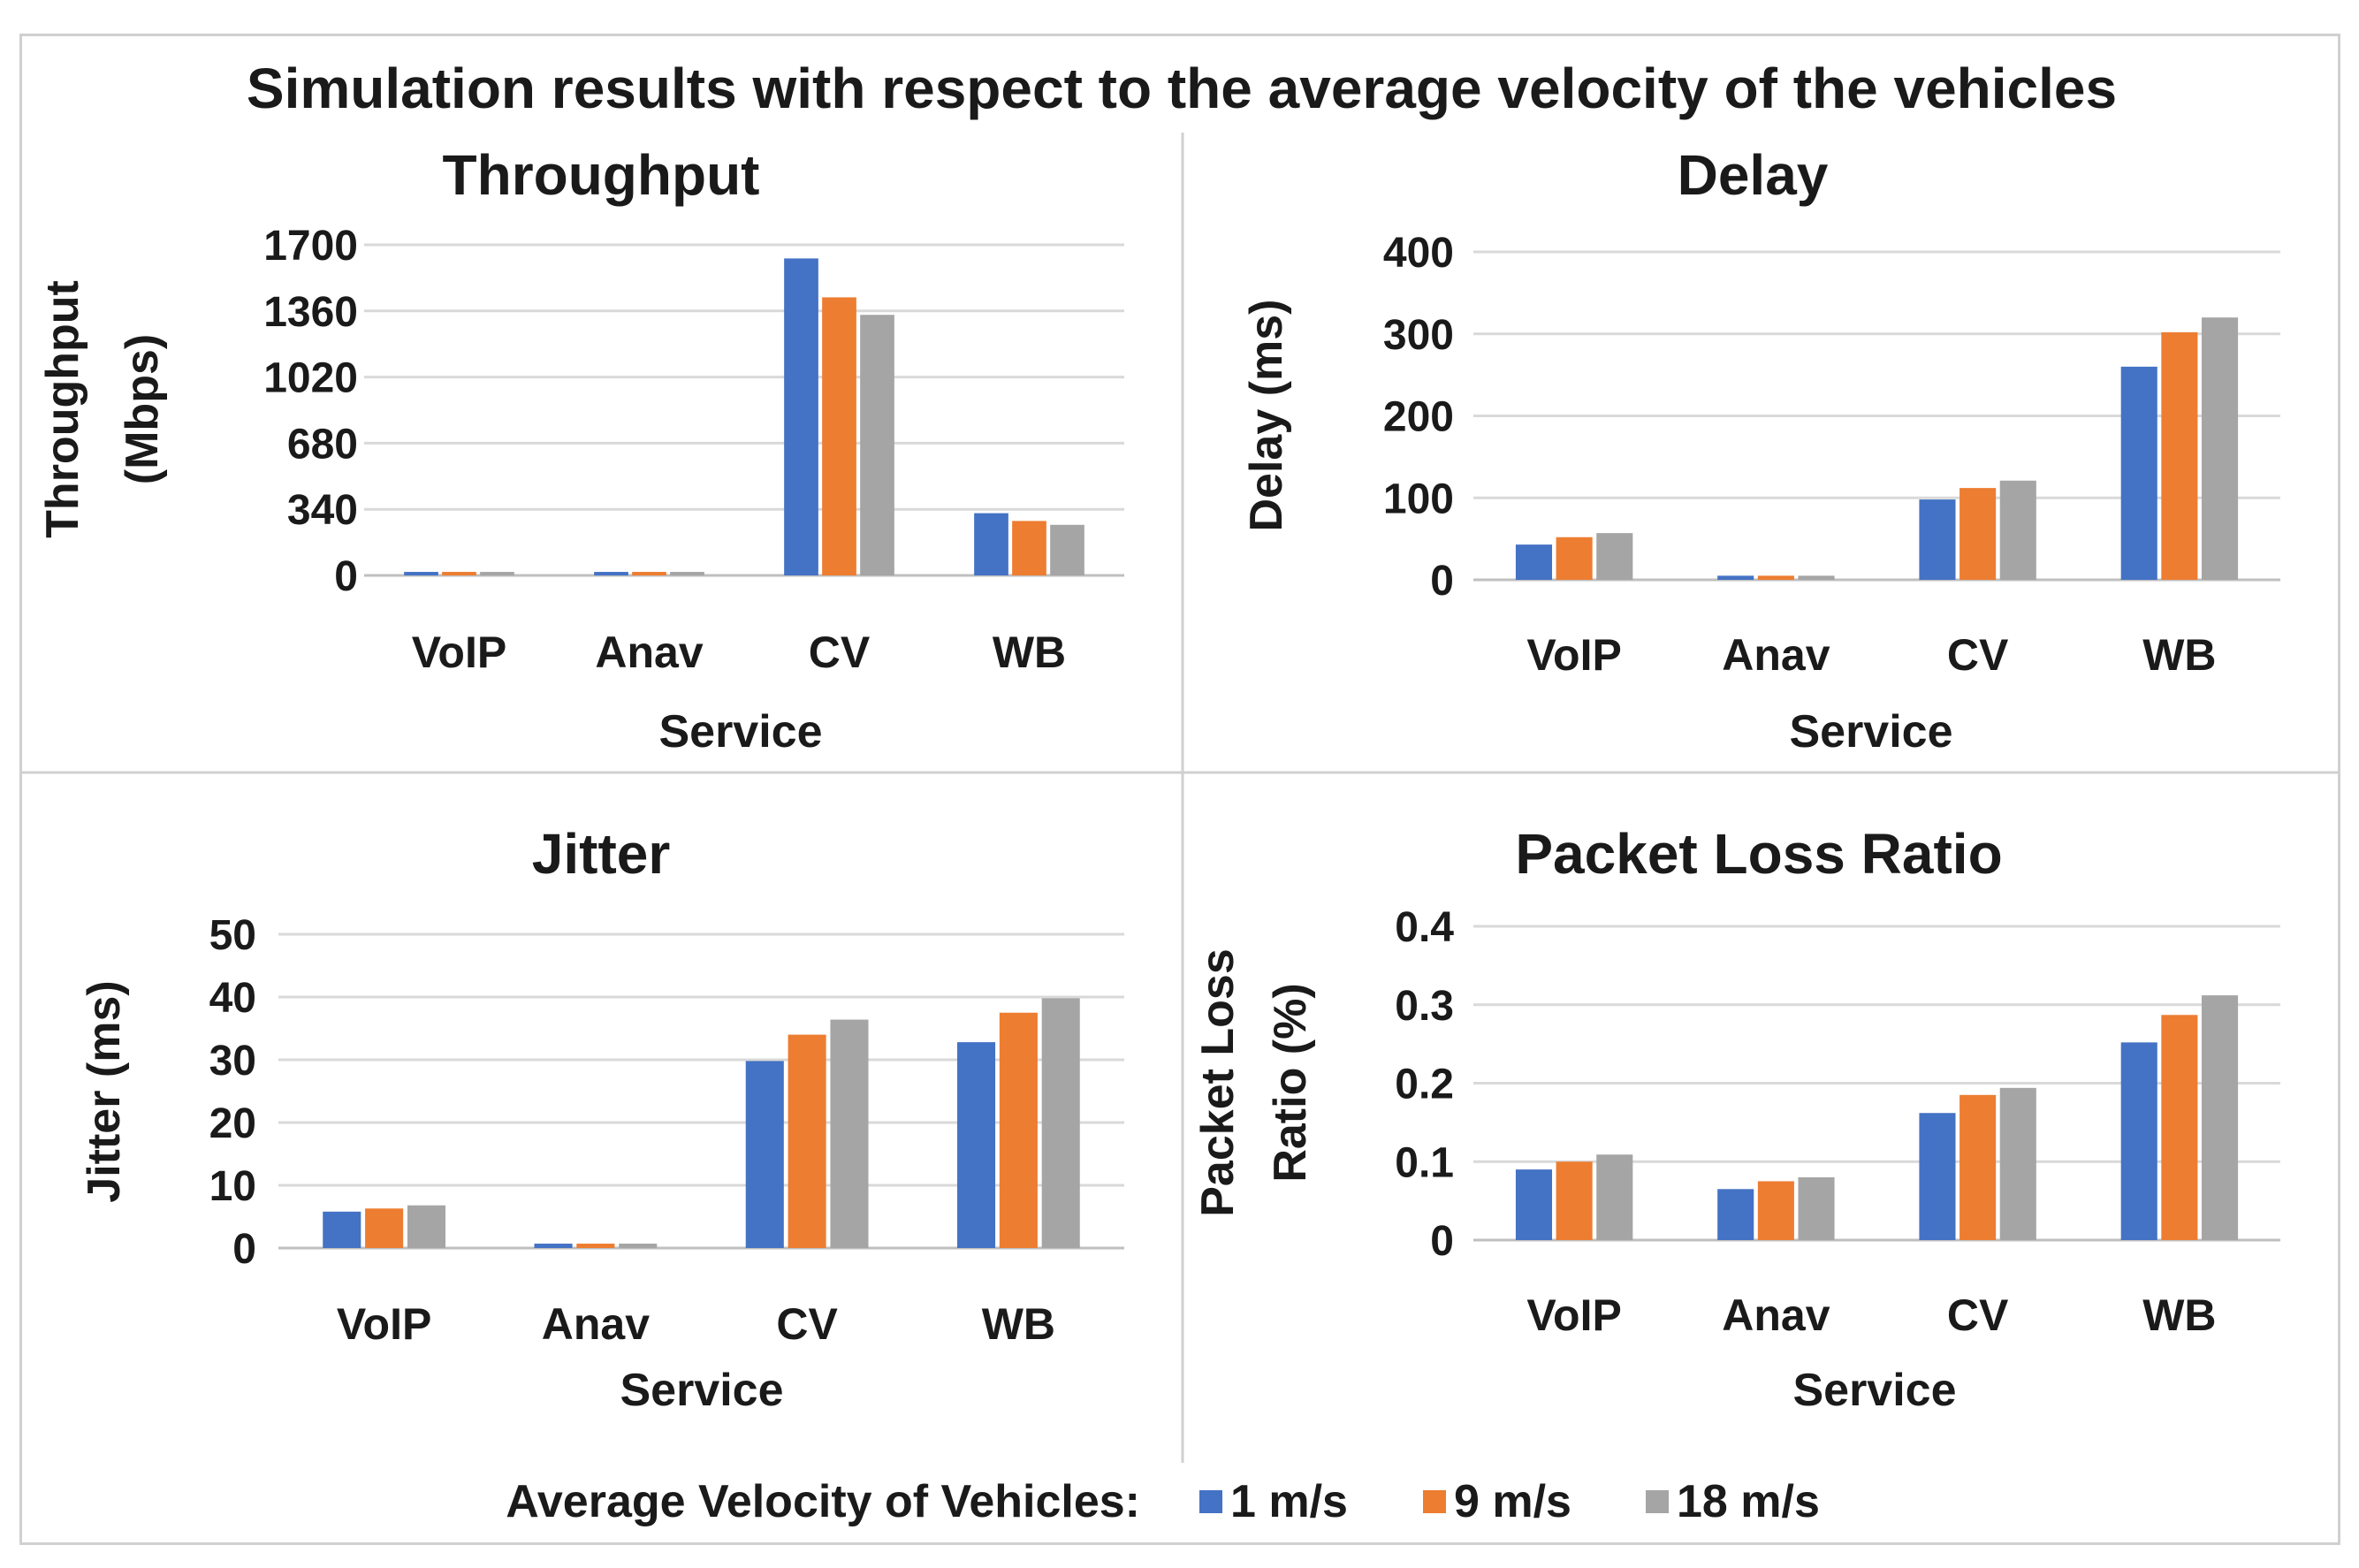 The image size is (2359, 1568). I want to click on y-tick-label: 300, so click(1419, 336).